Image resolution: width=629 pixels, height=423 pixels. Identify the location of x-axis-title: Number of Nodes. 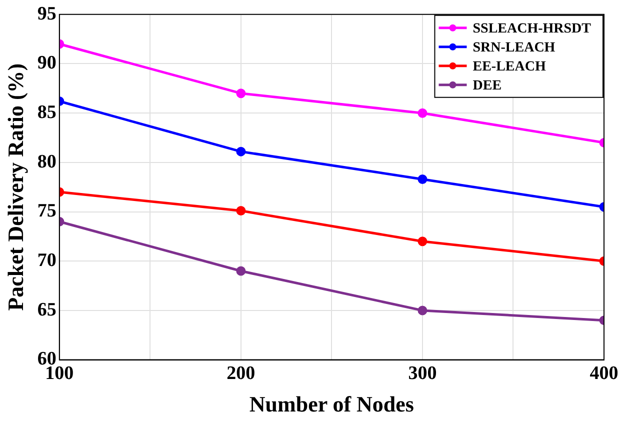
(331, 403).